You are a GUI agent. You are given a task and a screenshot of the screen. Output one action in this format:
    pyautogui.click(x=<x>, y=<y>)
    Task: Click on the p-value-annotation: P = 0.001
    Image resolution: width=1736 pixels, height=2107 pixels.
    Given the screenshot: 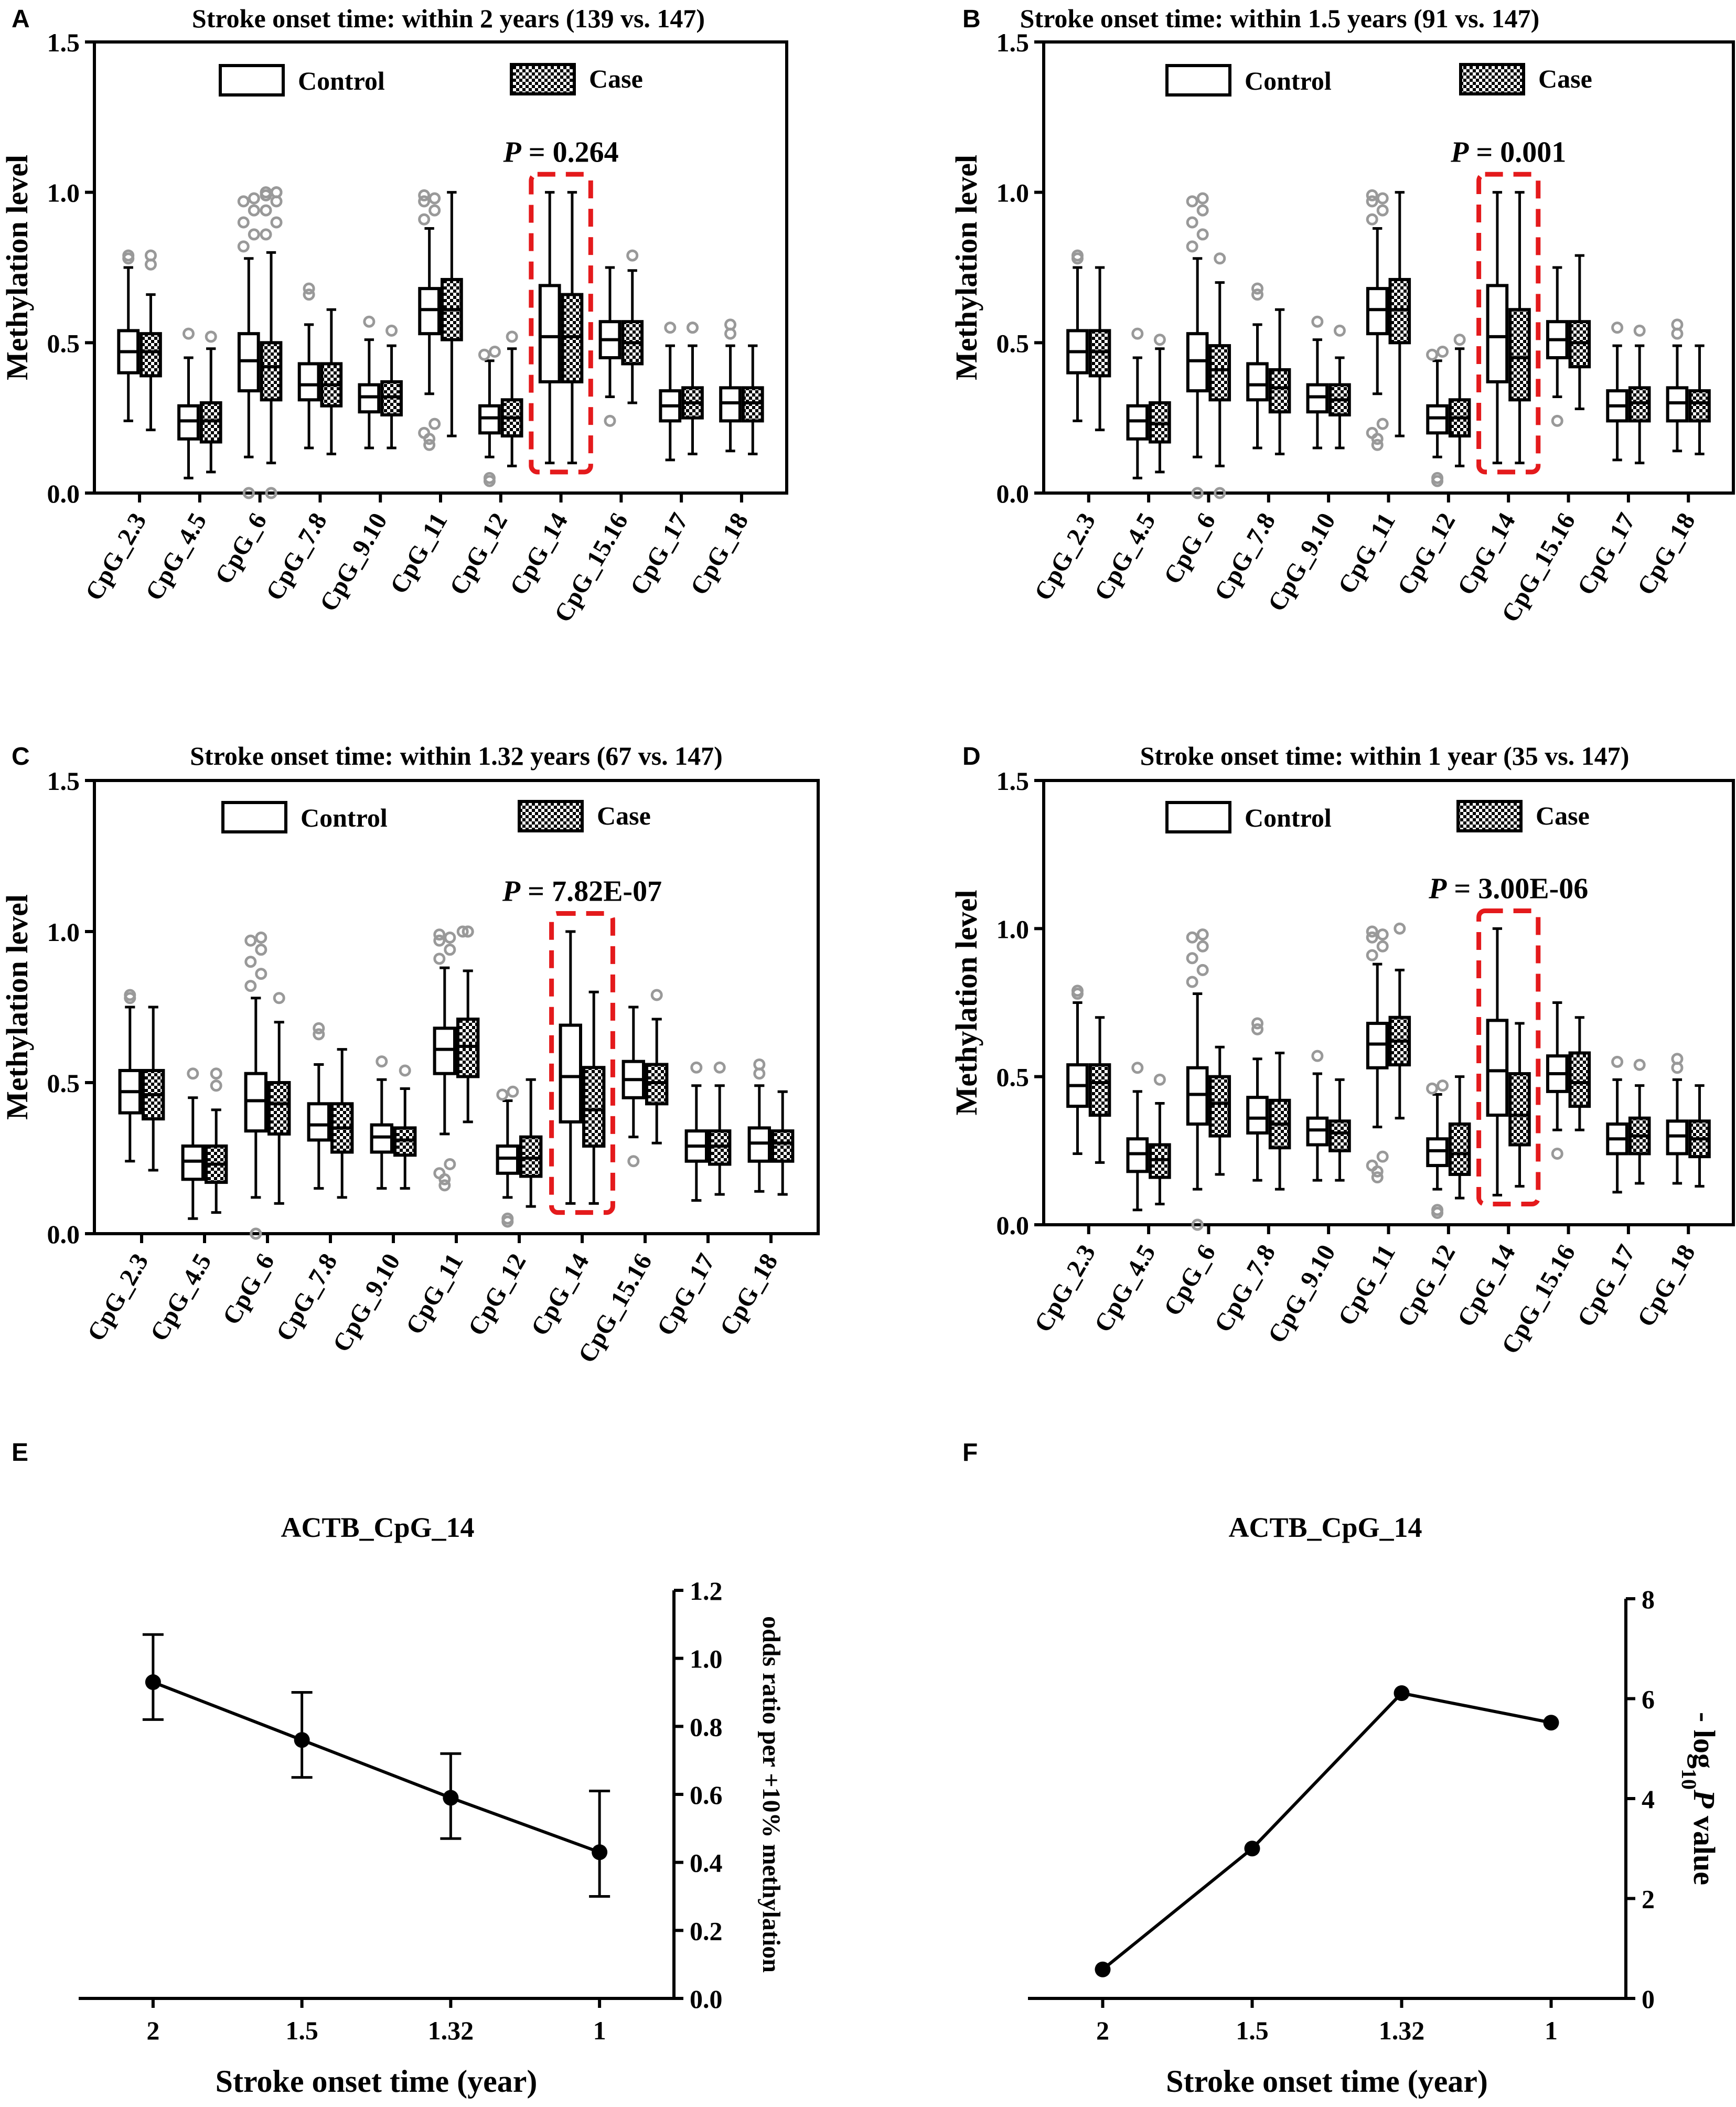 What is the action you would take?
    pyautogui.click(x=1508, y=152)
    